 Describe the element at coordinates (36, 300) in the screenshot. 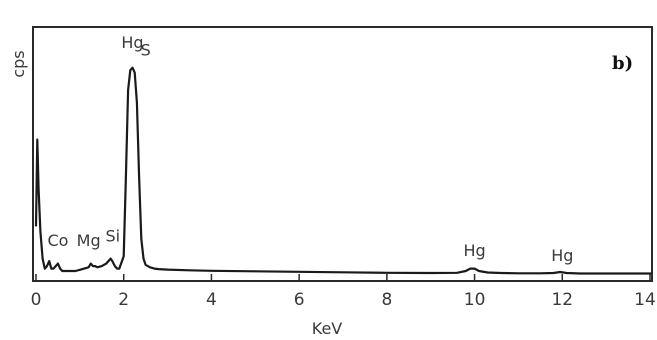

I see `x-tick-label: 0` at that location.